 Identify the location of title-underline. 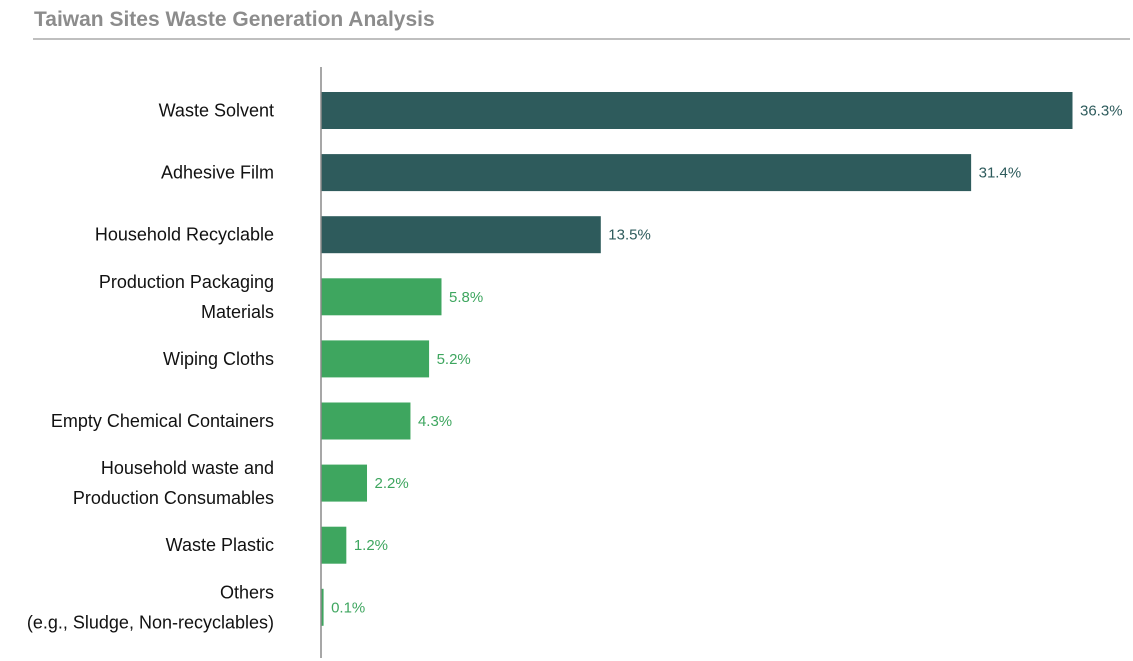
(581, 39).